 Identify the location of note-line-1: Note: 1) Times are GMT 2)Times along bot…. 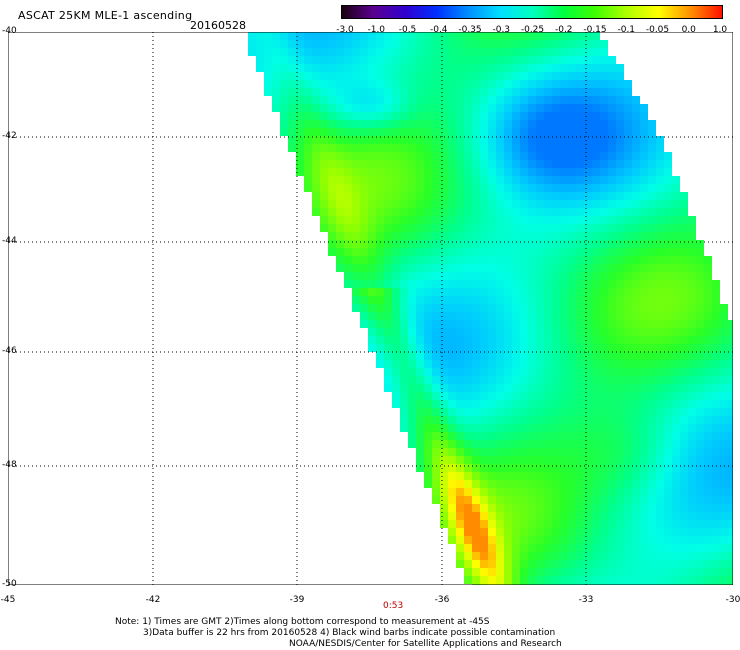
(302, 622).